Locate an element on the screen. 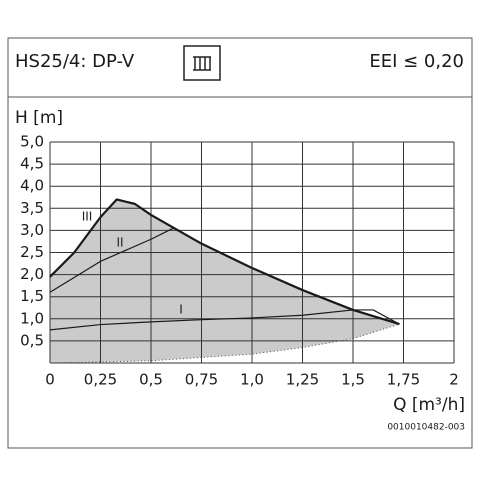 This screenshot has height=484, width=480. y-tick-label: 0,5 is located at coordinates (32, 340).